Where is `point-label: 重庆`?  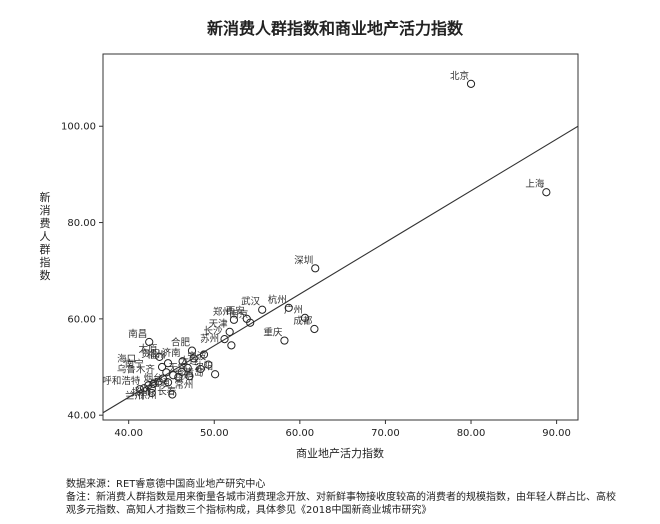
point-label: 重庆 is located at coordinates (273, 333).